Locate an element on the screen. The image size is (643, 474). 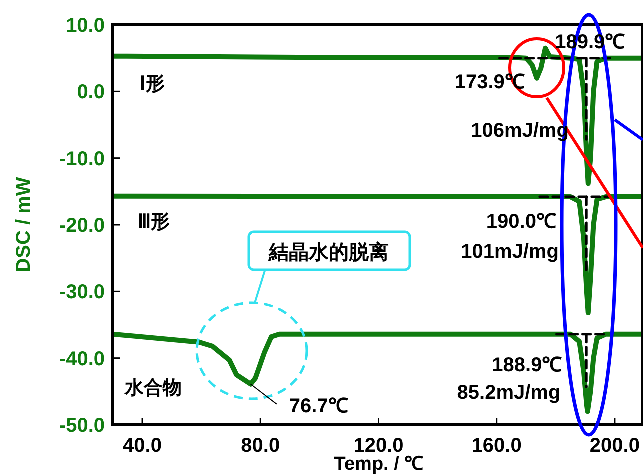
annotation: 結晶水的脱离 is located at coordinates (328, 252).